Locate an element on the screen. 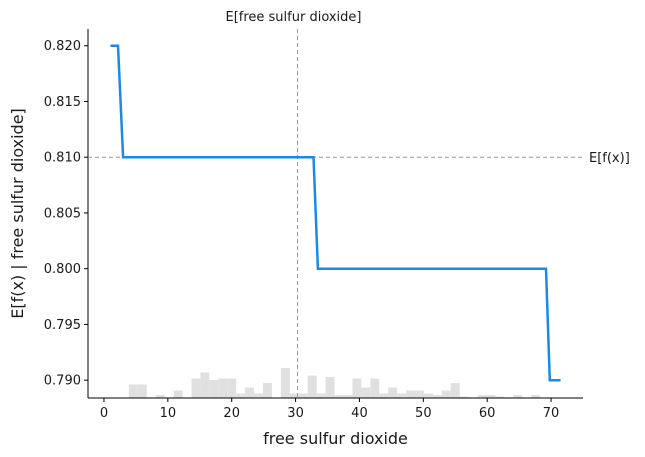  x-tick-label: 30 is located at coordinates (295, 413).